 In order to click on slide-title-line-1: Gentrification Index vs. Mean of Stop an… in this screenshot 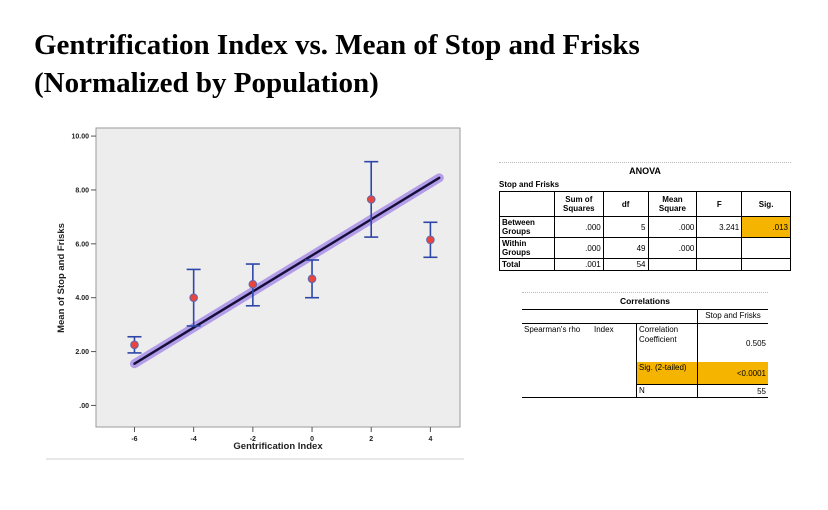, I will do `click(337, 45)`.